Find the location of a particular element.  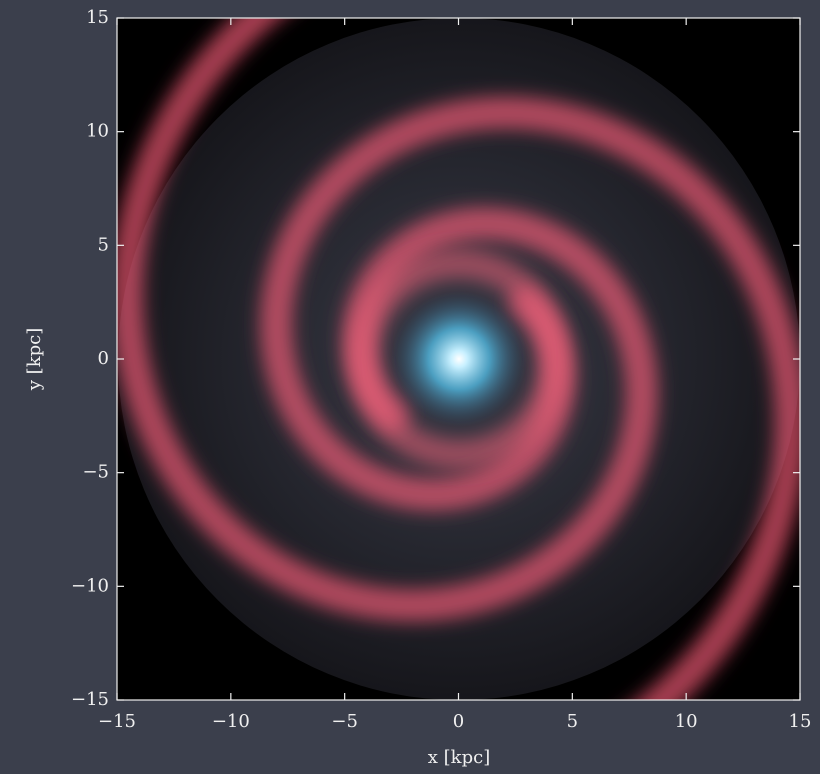

x-tick-label: −10 is located at coordinates (231, 721).